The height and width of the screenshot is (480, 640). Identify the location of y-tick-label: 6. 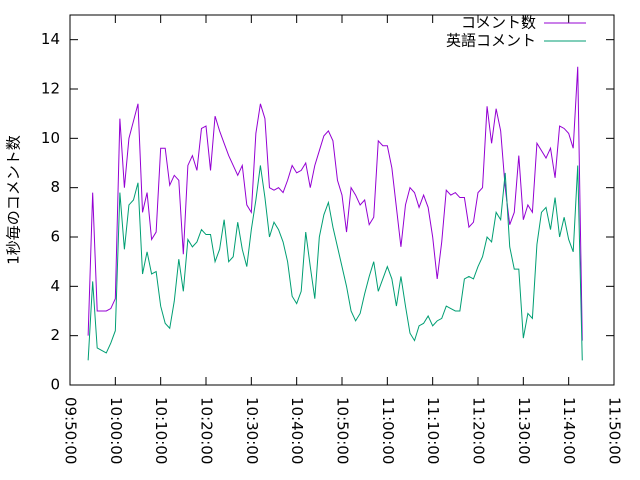
(55, 237).